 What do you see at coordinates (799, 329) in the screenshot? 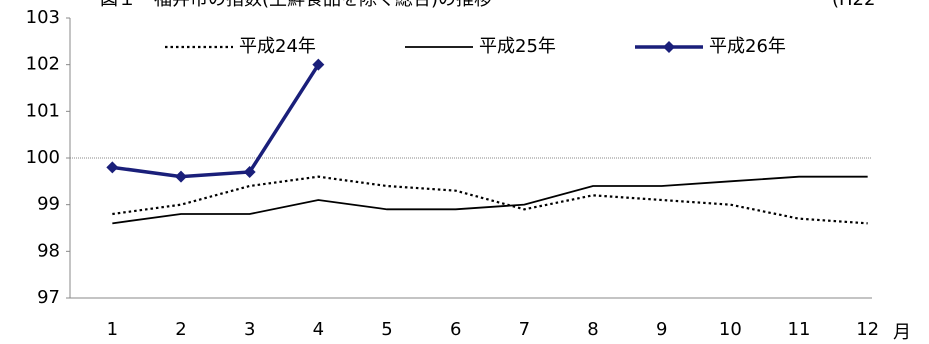
I see `x-tick-label: 11` at bounding box center [799, 329].